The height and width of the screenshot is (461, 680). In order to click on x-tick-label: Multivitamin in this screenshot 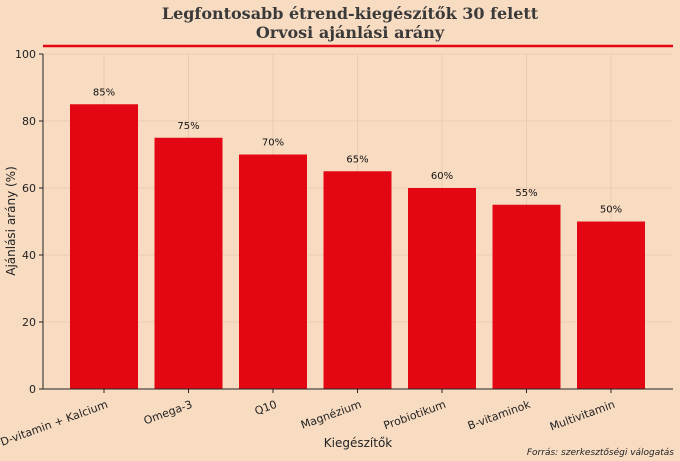, I will do `click(582, 416)`.